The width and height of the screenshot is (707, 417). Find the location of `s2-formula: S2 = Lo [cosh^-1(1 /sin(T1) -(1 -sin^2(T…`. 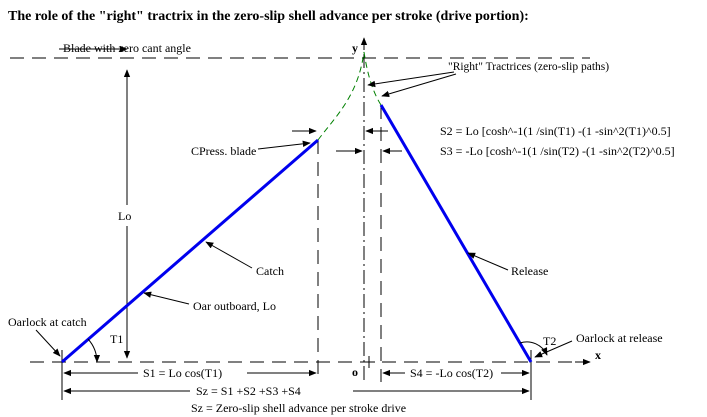

s2-formula: S2 = Lo [cosh^-1(1 /sin(T1) -(1 -sin^2(T… is located at coordinates (555, 131).